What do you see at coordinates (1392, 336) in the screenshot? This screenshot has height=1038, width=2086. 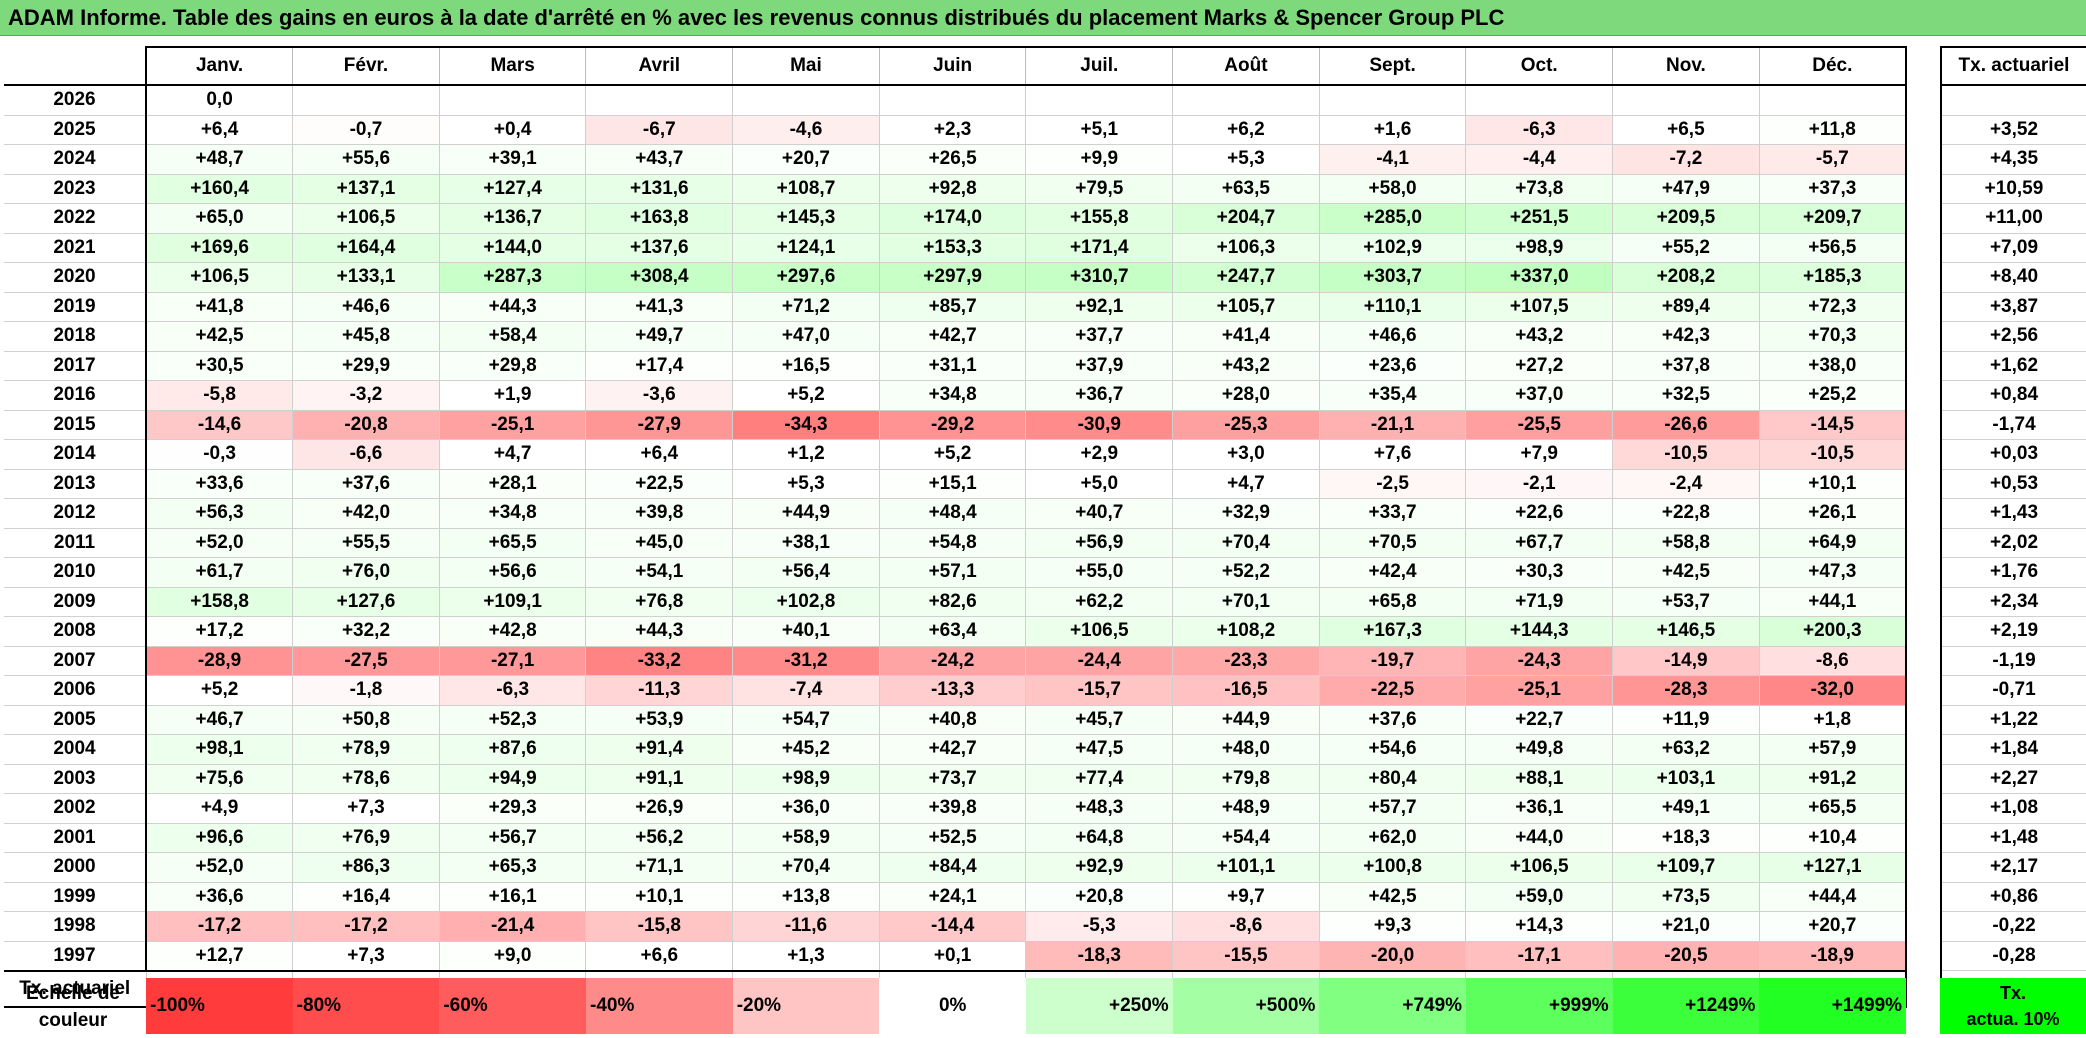 I see `gain-cell: +46,6` at bounding box center [1392, 336].